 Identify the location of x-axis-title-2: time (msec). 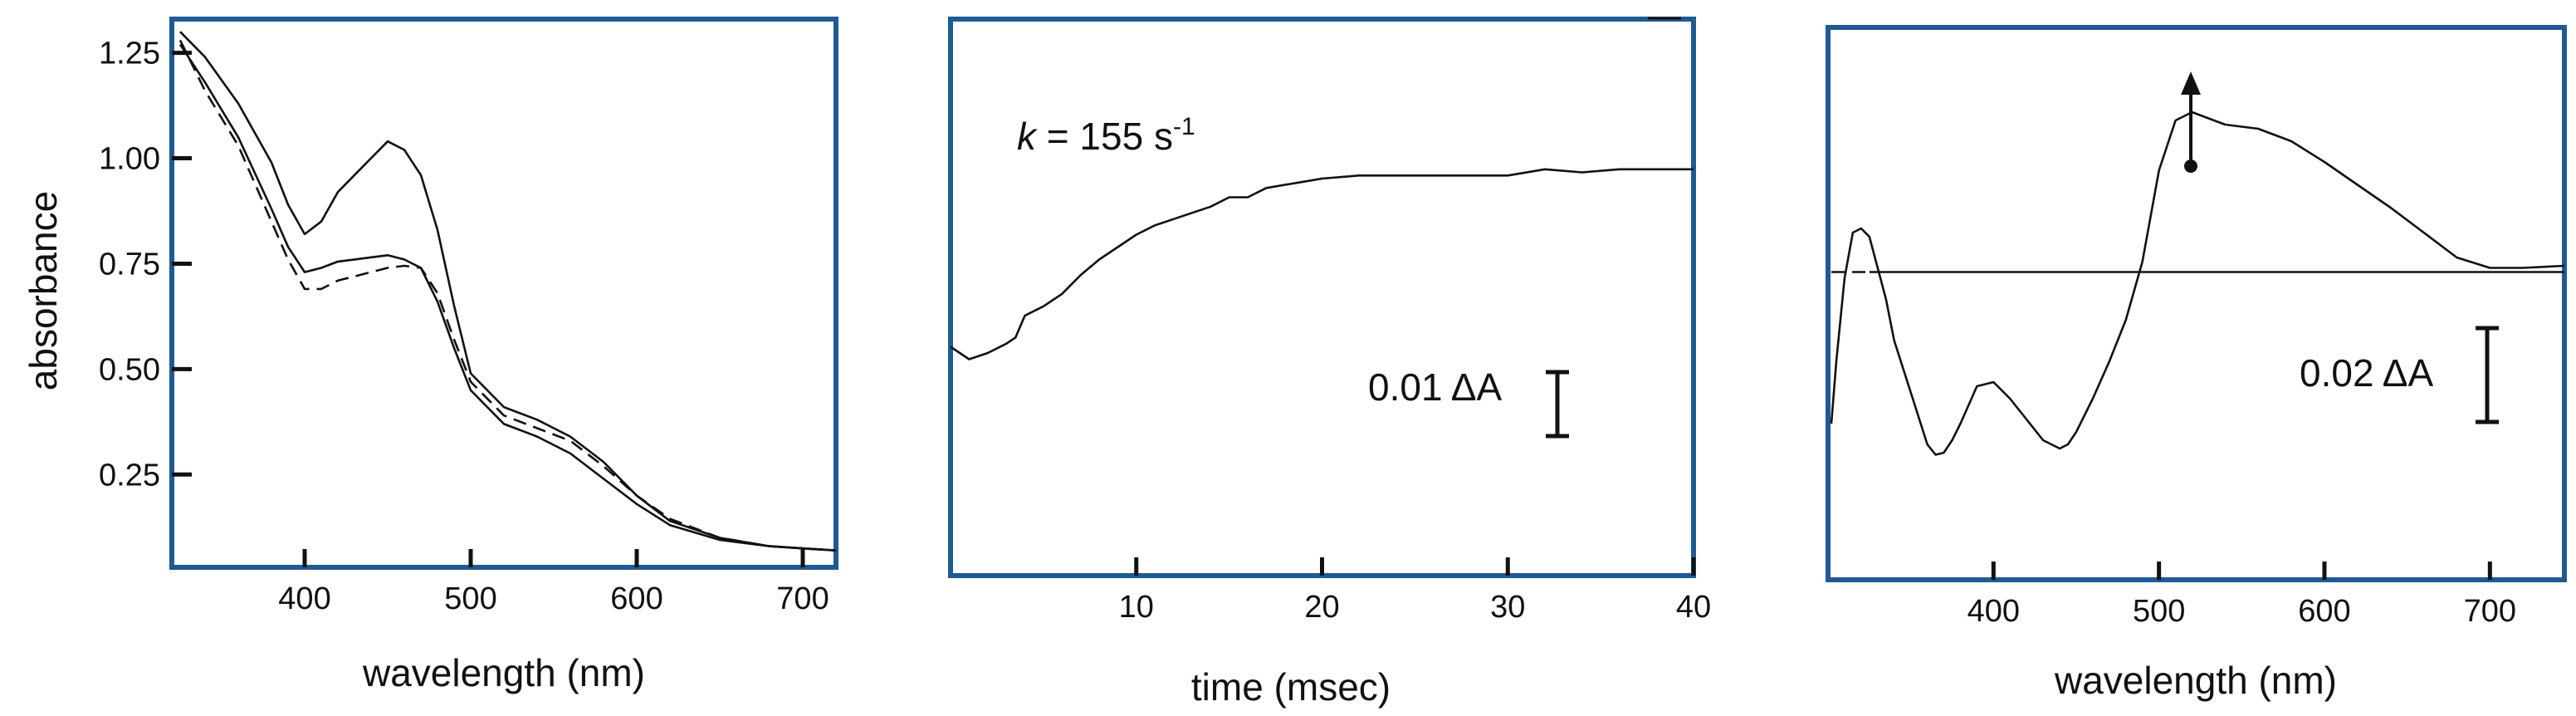
(1291, 687).